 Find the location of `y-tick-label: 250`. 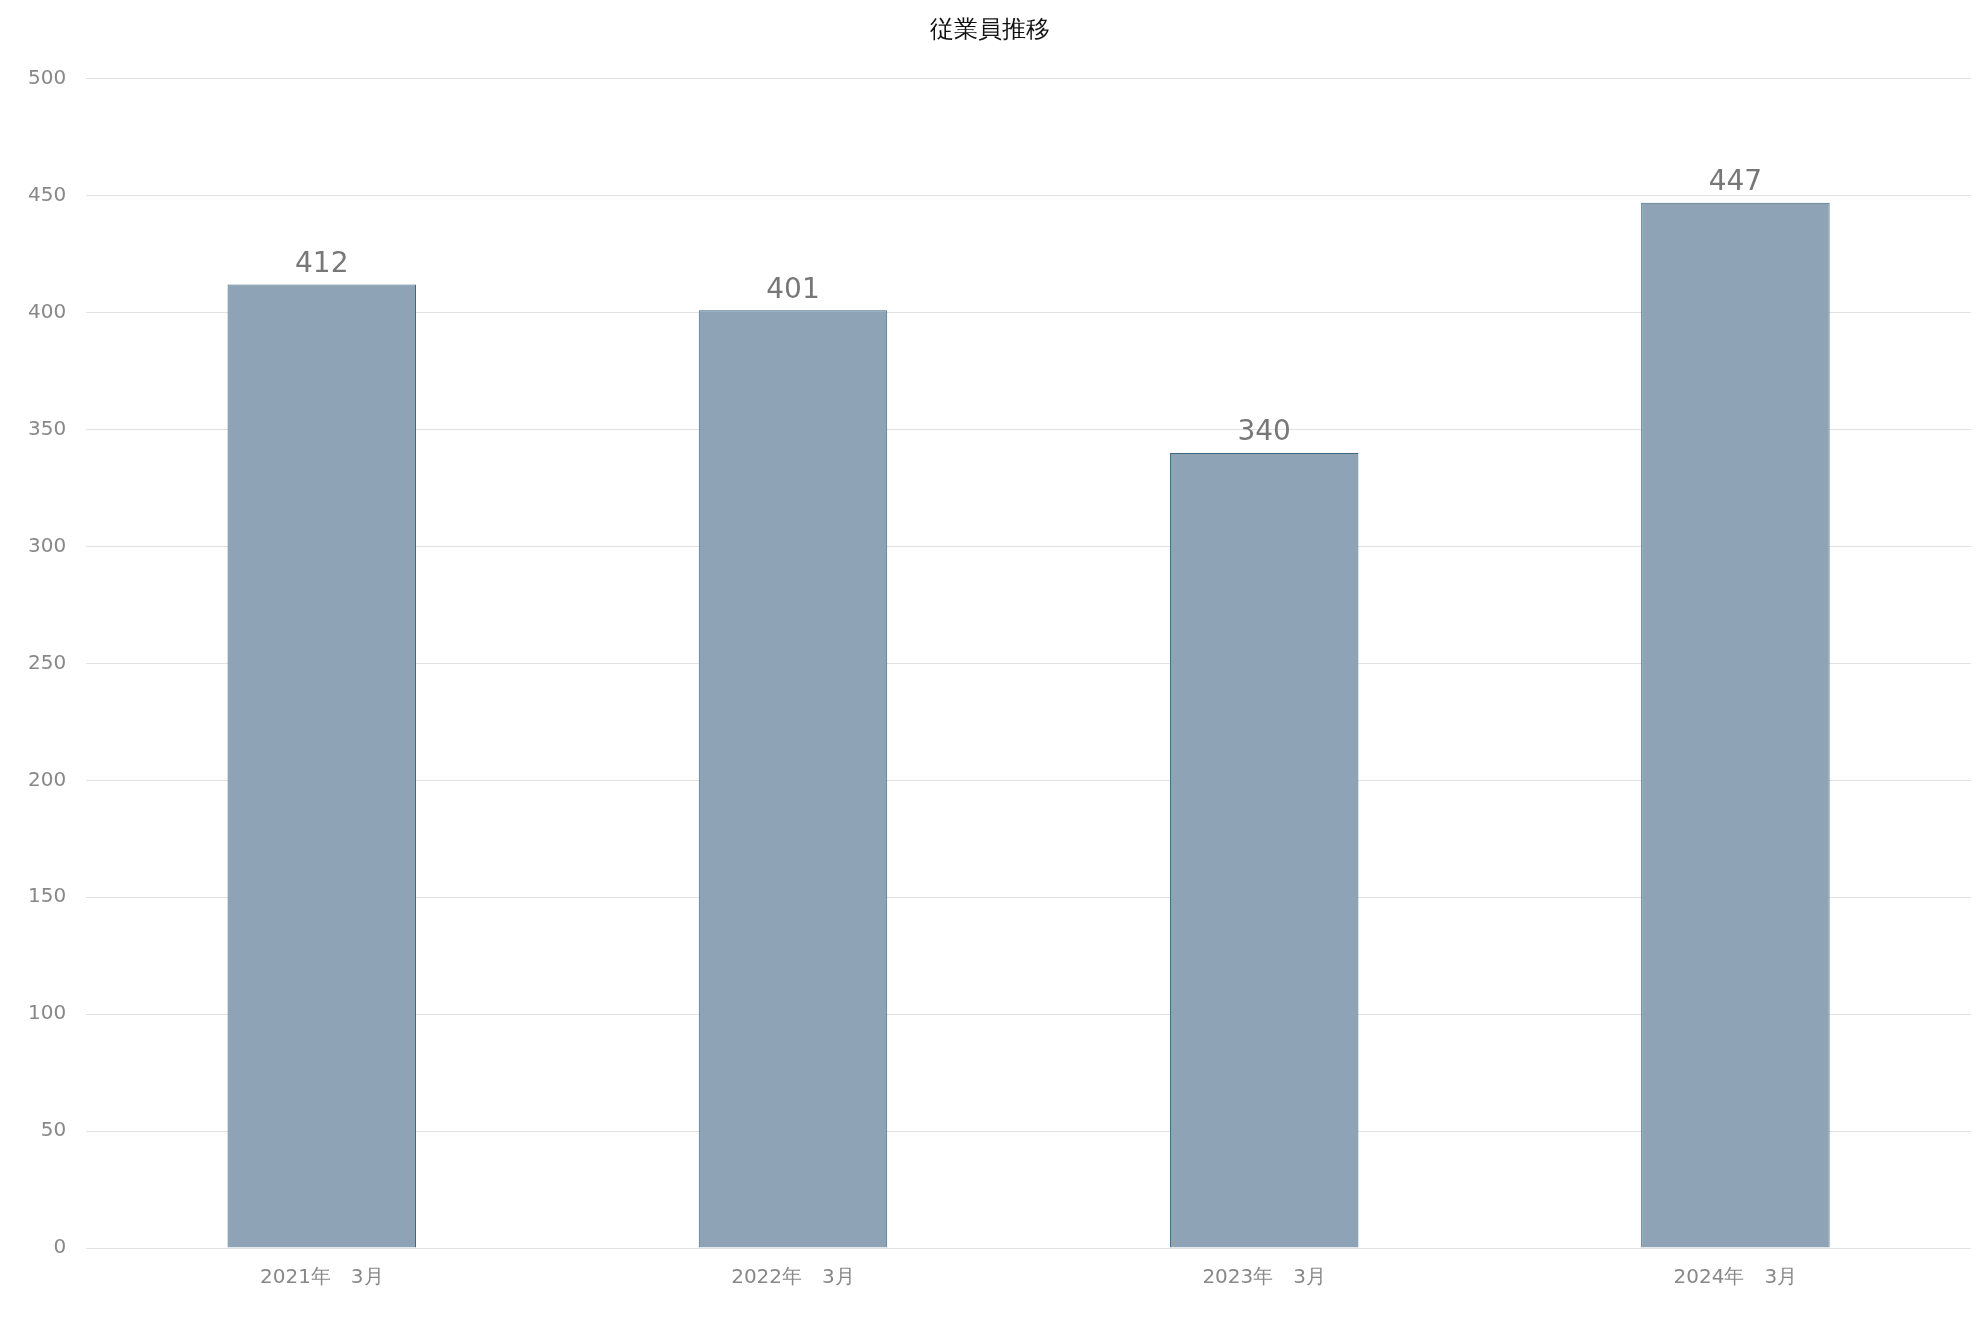

y-tick-label: 250 is located at coordinates (47, 661).